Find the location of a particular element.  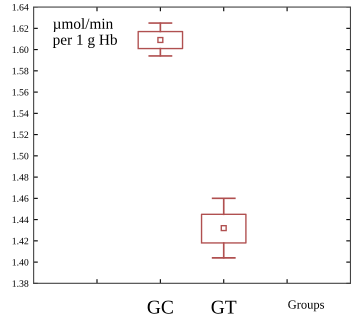

y-tick-label: 1.48 is located at coordinates (20, 177).